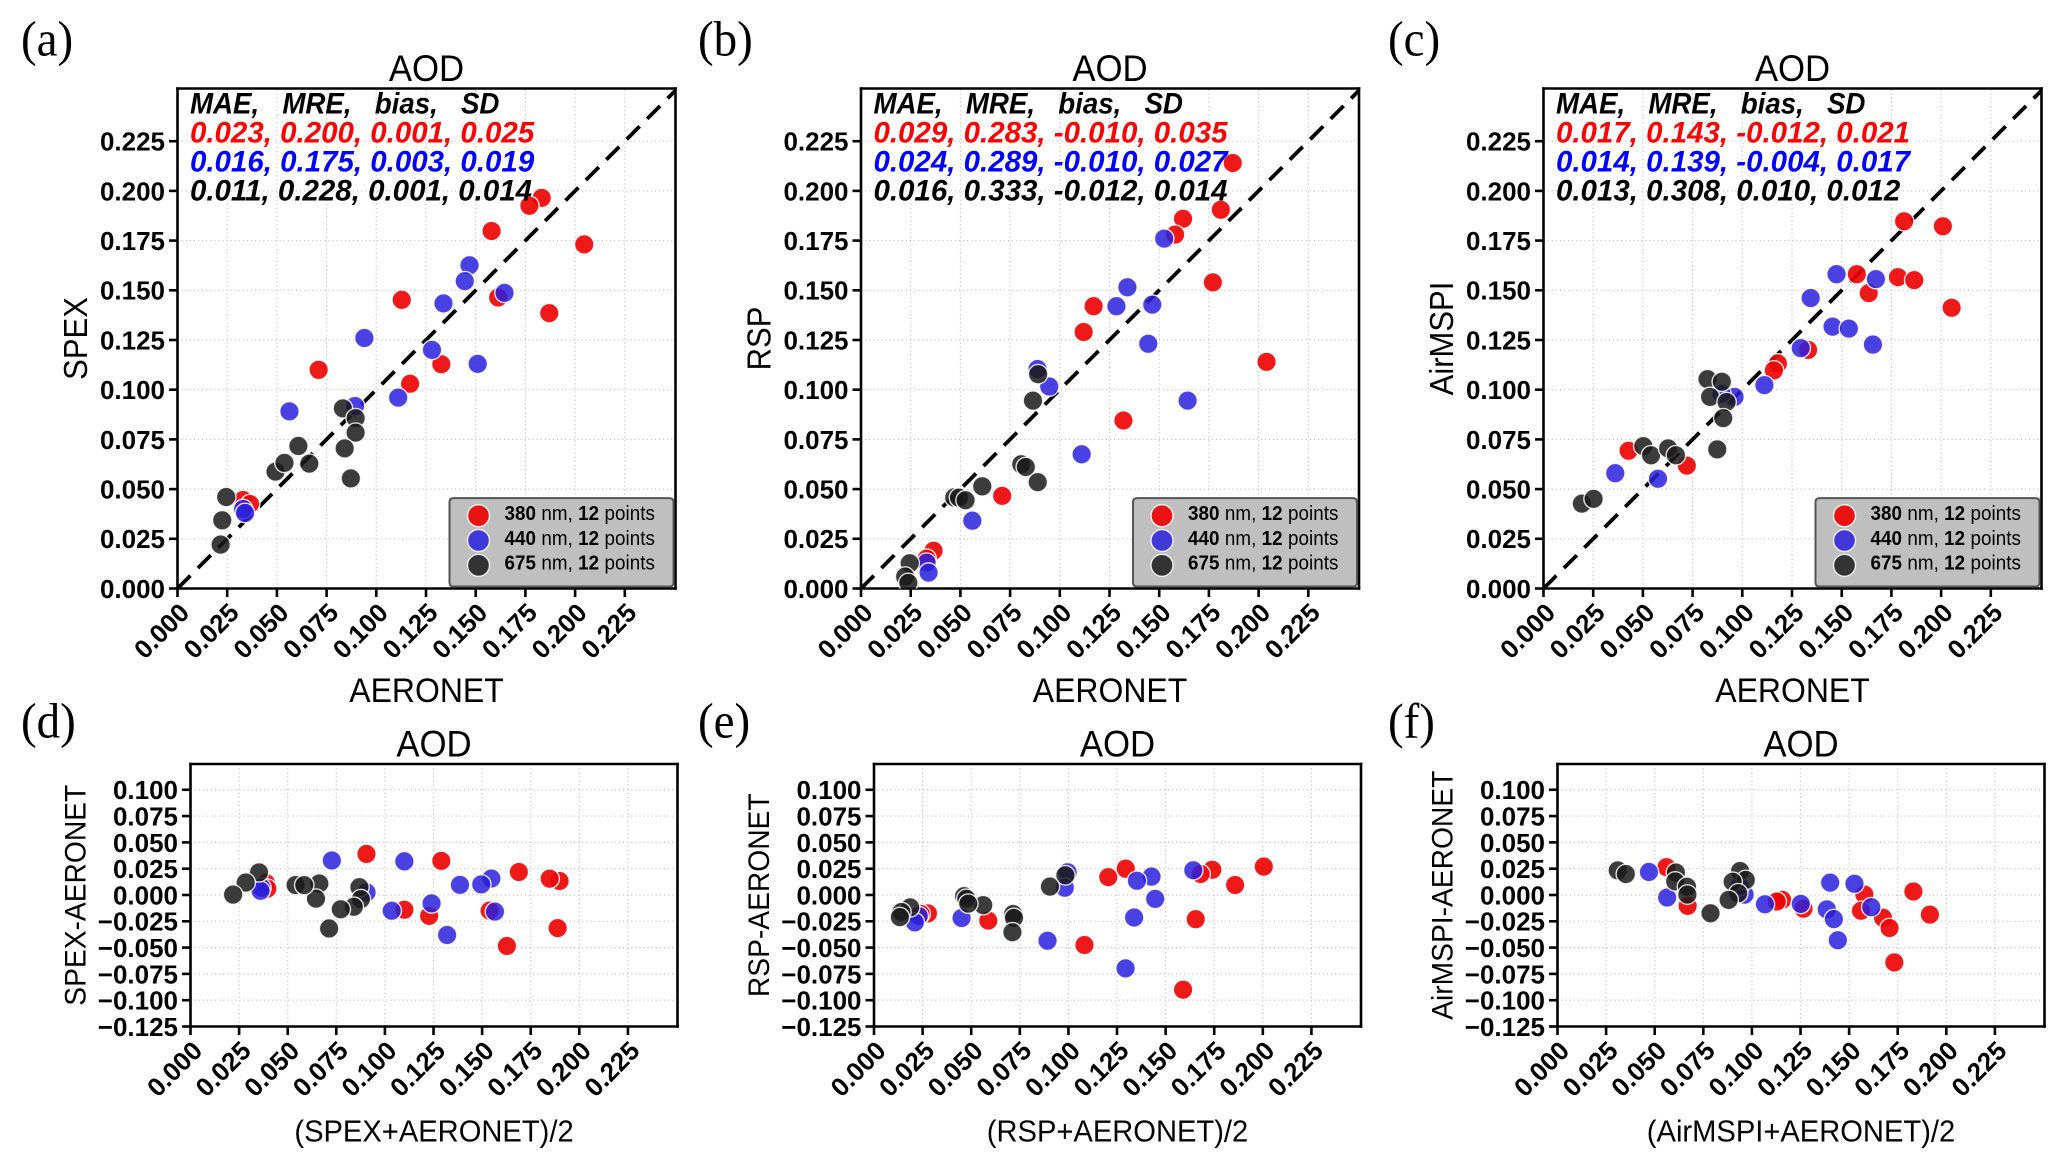  I want to click on svg-text: (f), so click(1411, 722).